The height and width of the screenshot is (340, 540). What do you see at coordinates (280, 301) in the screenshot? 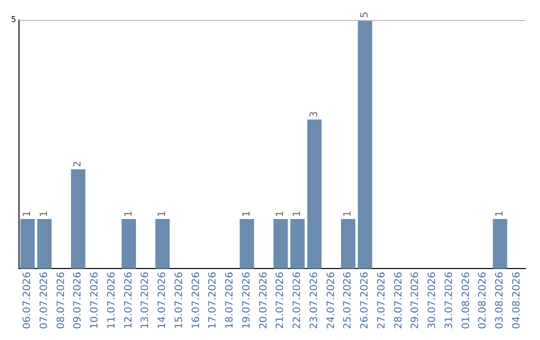
I see `x-tick-label: 21.07.2026` at bounding box center [280, 301].